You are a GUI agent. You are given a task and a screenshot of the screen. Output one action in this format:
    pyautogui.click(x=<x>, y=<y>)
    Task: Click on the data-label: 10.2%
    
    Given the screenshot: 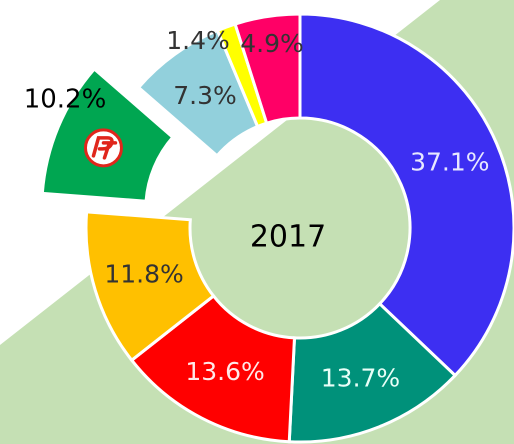 What is the action you would take?
    pyautogui.click(x=65, y=100)
    